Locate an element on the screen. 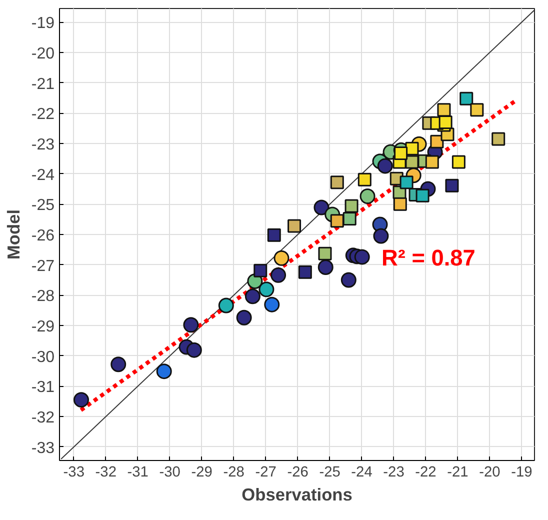  x-tick-label: -31 is located at coordinates (137, 472).